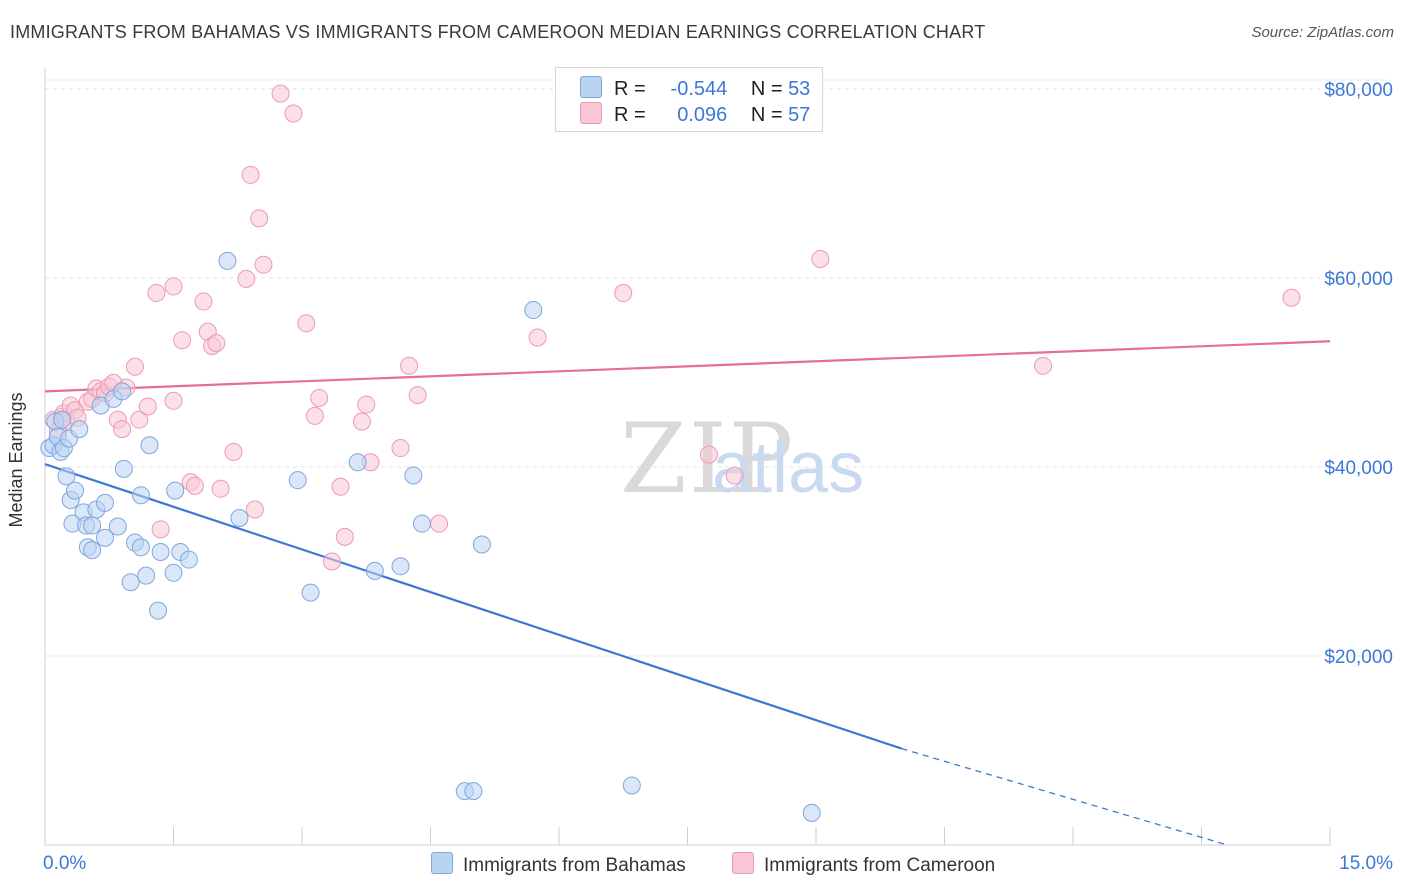 This screenshot has height=892, width=1406. Describe the element at coordinates (1358, 468) in the screenshot. I see `y-tick-label: $40,000` at that location.